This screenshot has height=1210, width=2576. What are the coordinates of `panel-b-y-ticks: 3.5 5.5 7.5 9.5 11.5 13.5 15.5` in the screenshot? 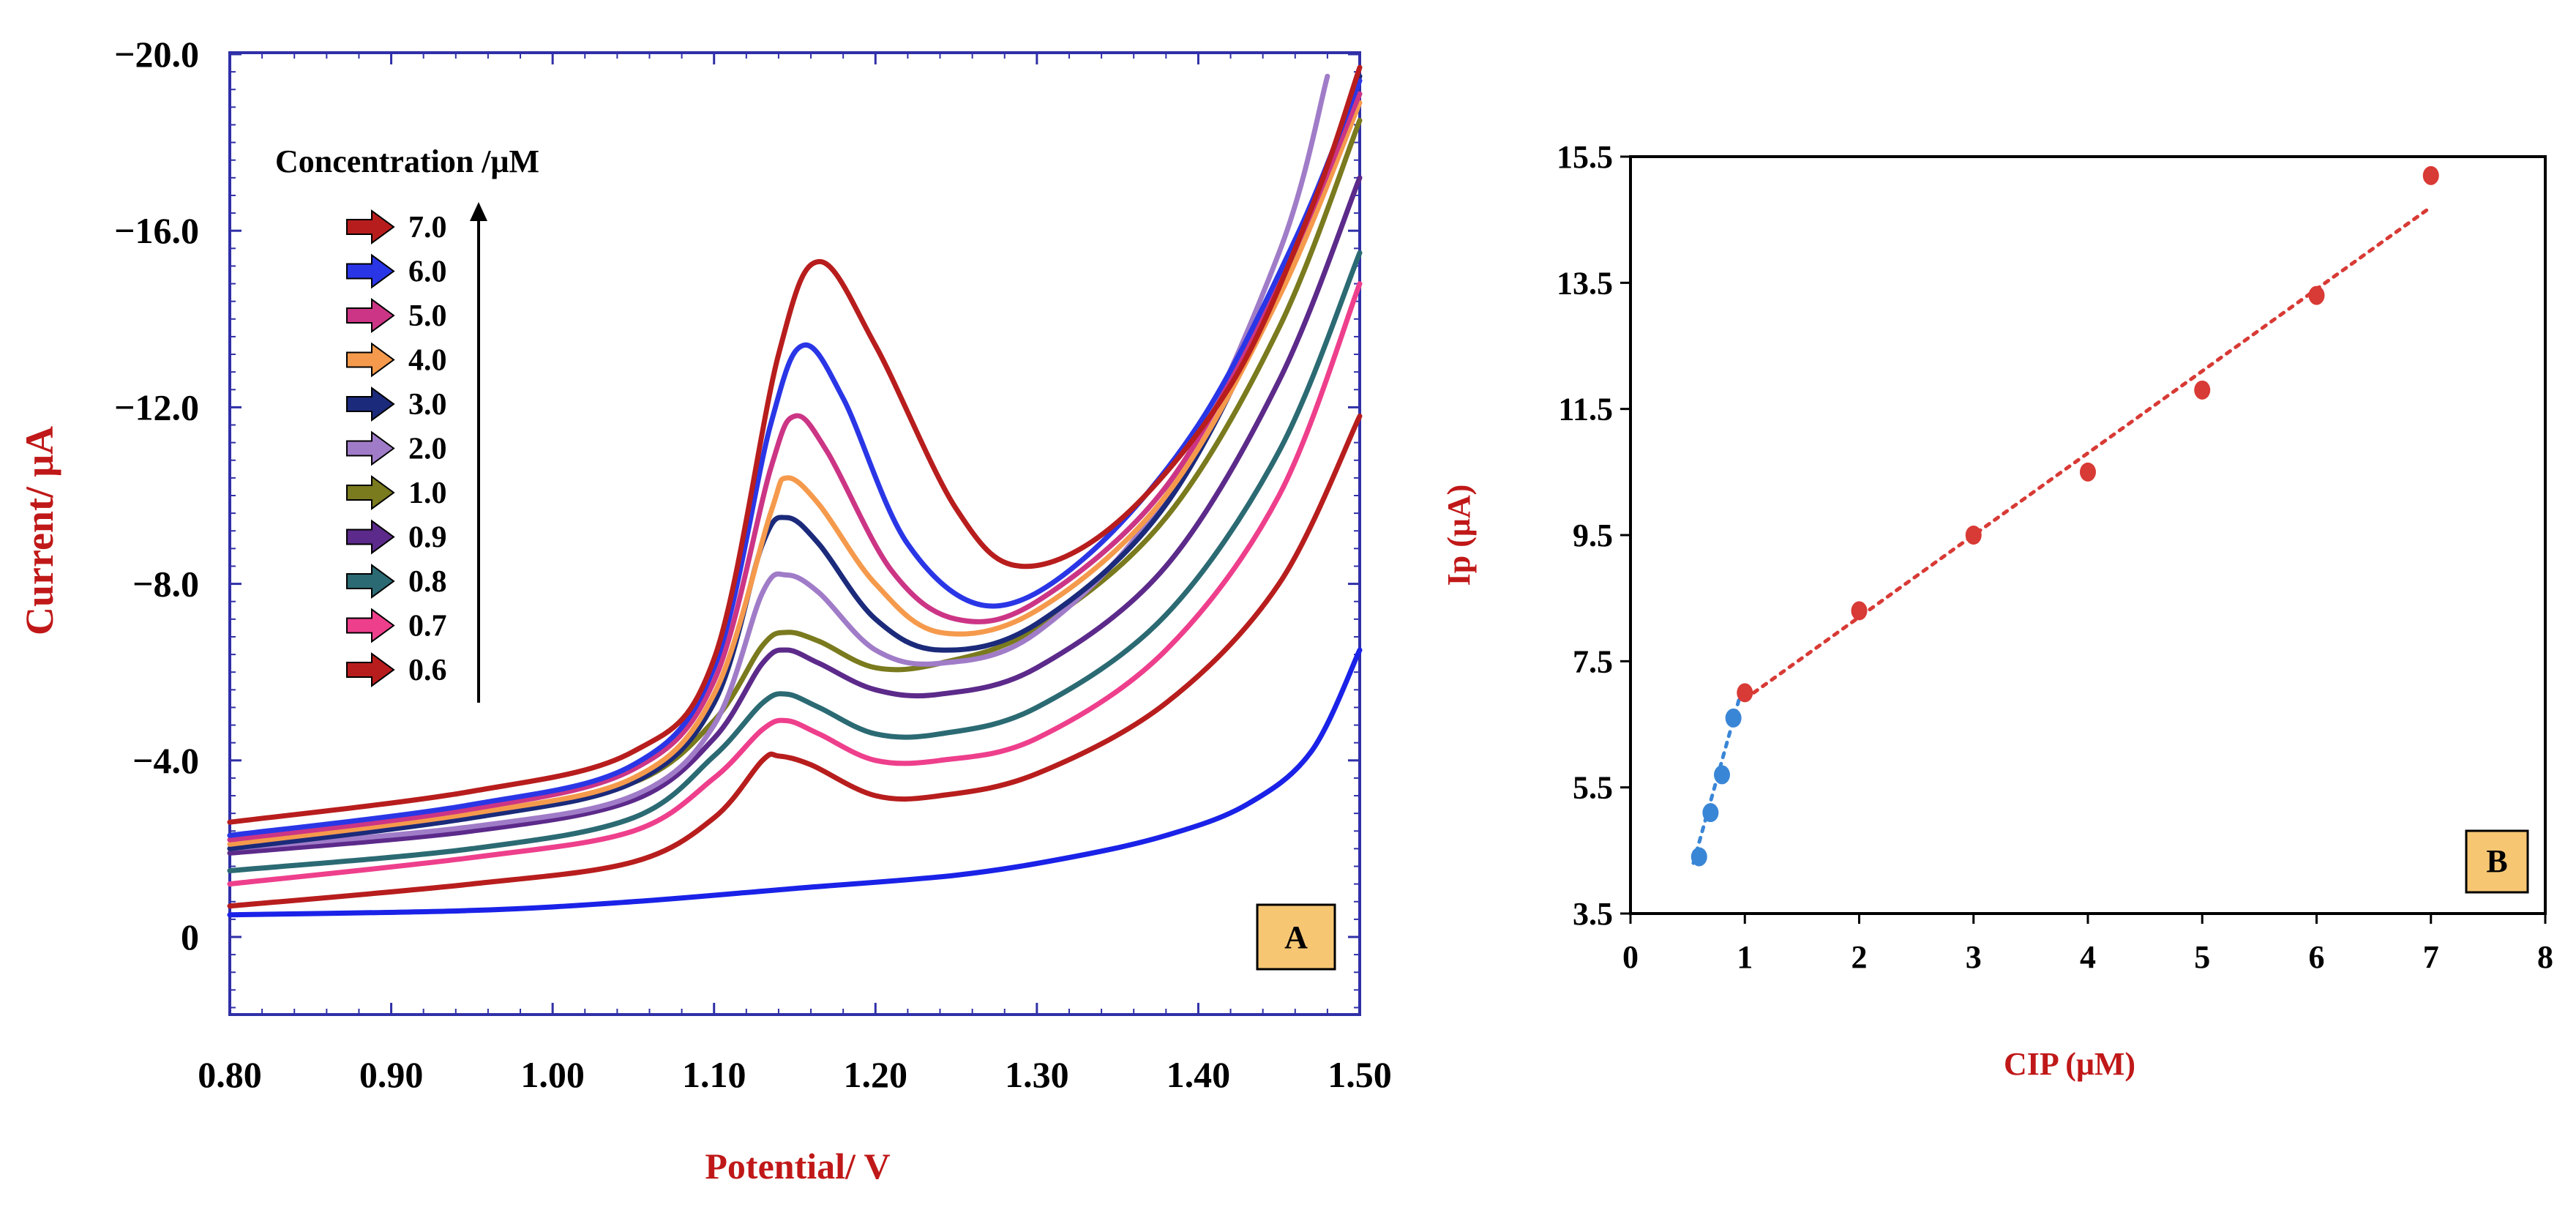 It's located at (1593, 535).